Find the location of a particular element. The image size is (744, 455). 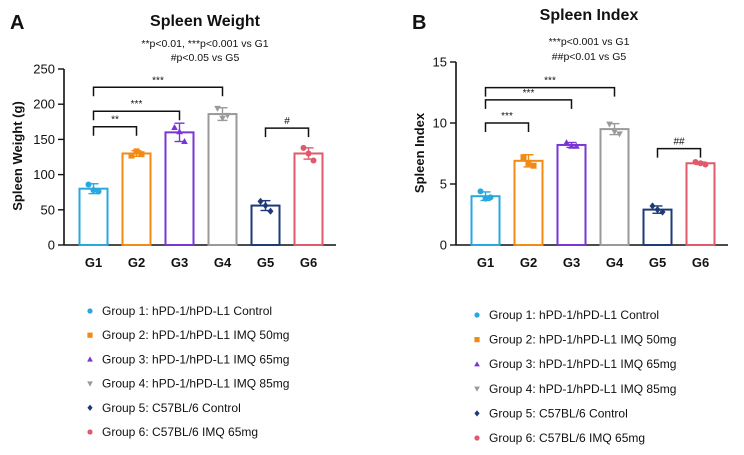

panel-a-legend-label-3: Group 3: hPD-1/hPD-L1 IMQ 65mg is located at coordinates (195, 359).